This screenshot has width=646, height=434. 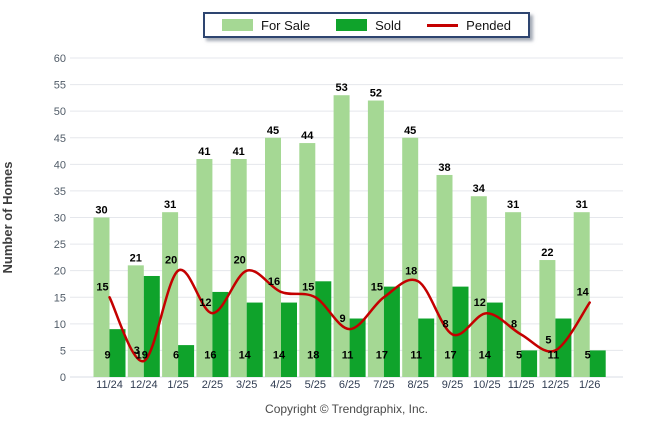 I want to click on pended-value-label: 5, so click(x=548, y=340).